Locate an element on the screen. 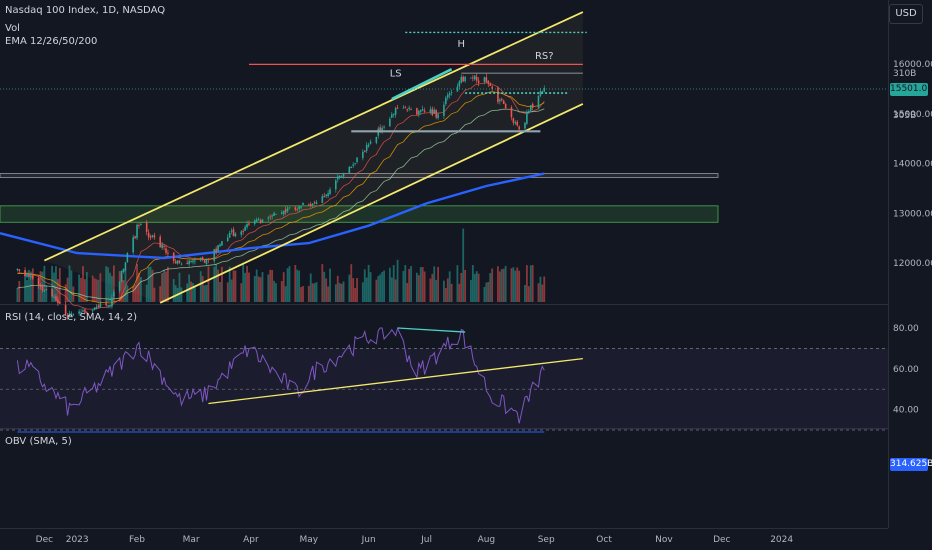  time-tick-label: Jul is located at coordinates (426, 540).